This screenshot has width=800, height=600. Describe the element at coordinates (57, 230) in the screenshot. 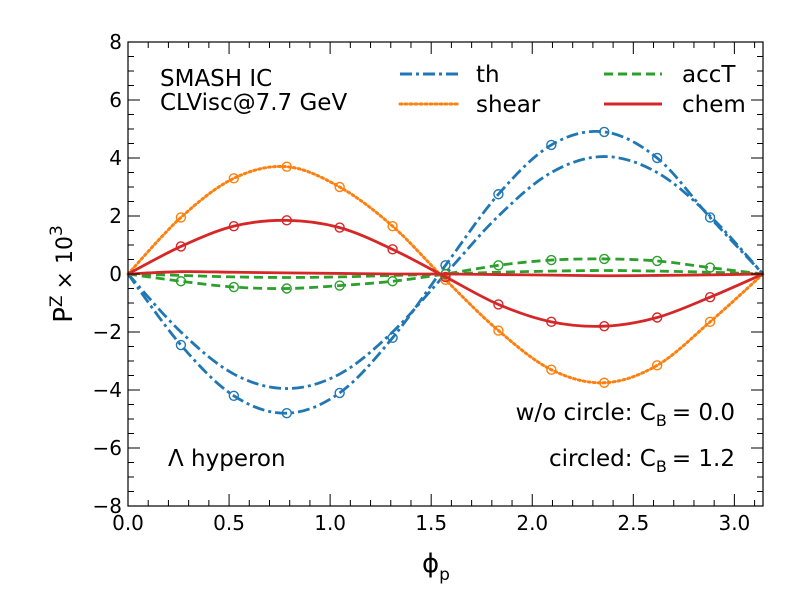

I see `y-axis-title-suffix-sup: 3` at that location.